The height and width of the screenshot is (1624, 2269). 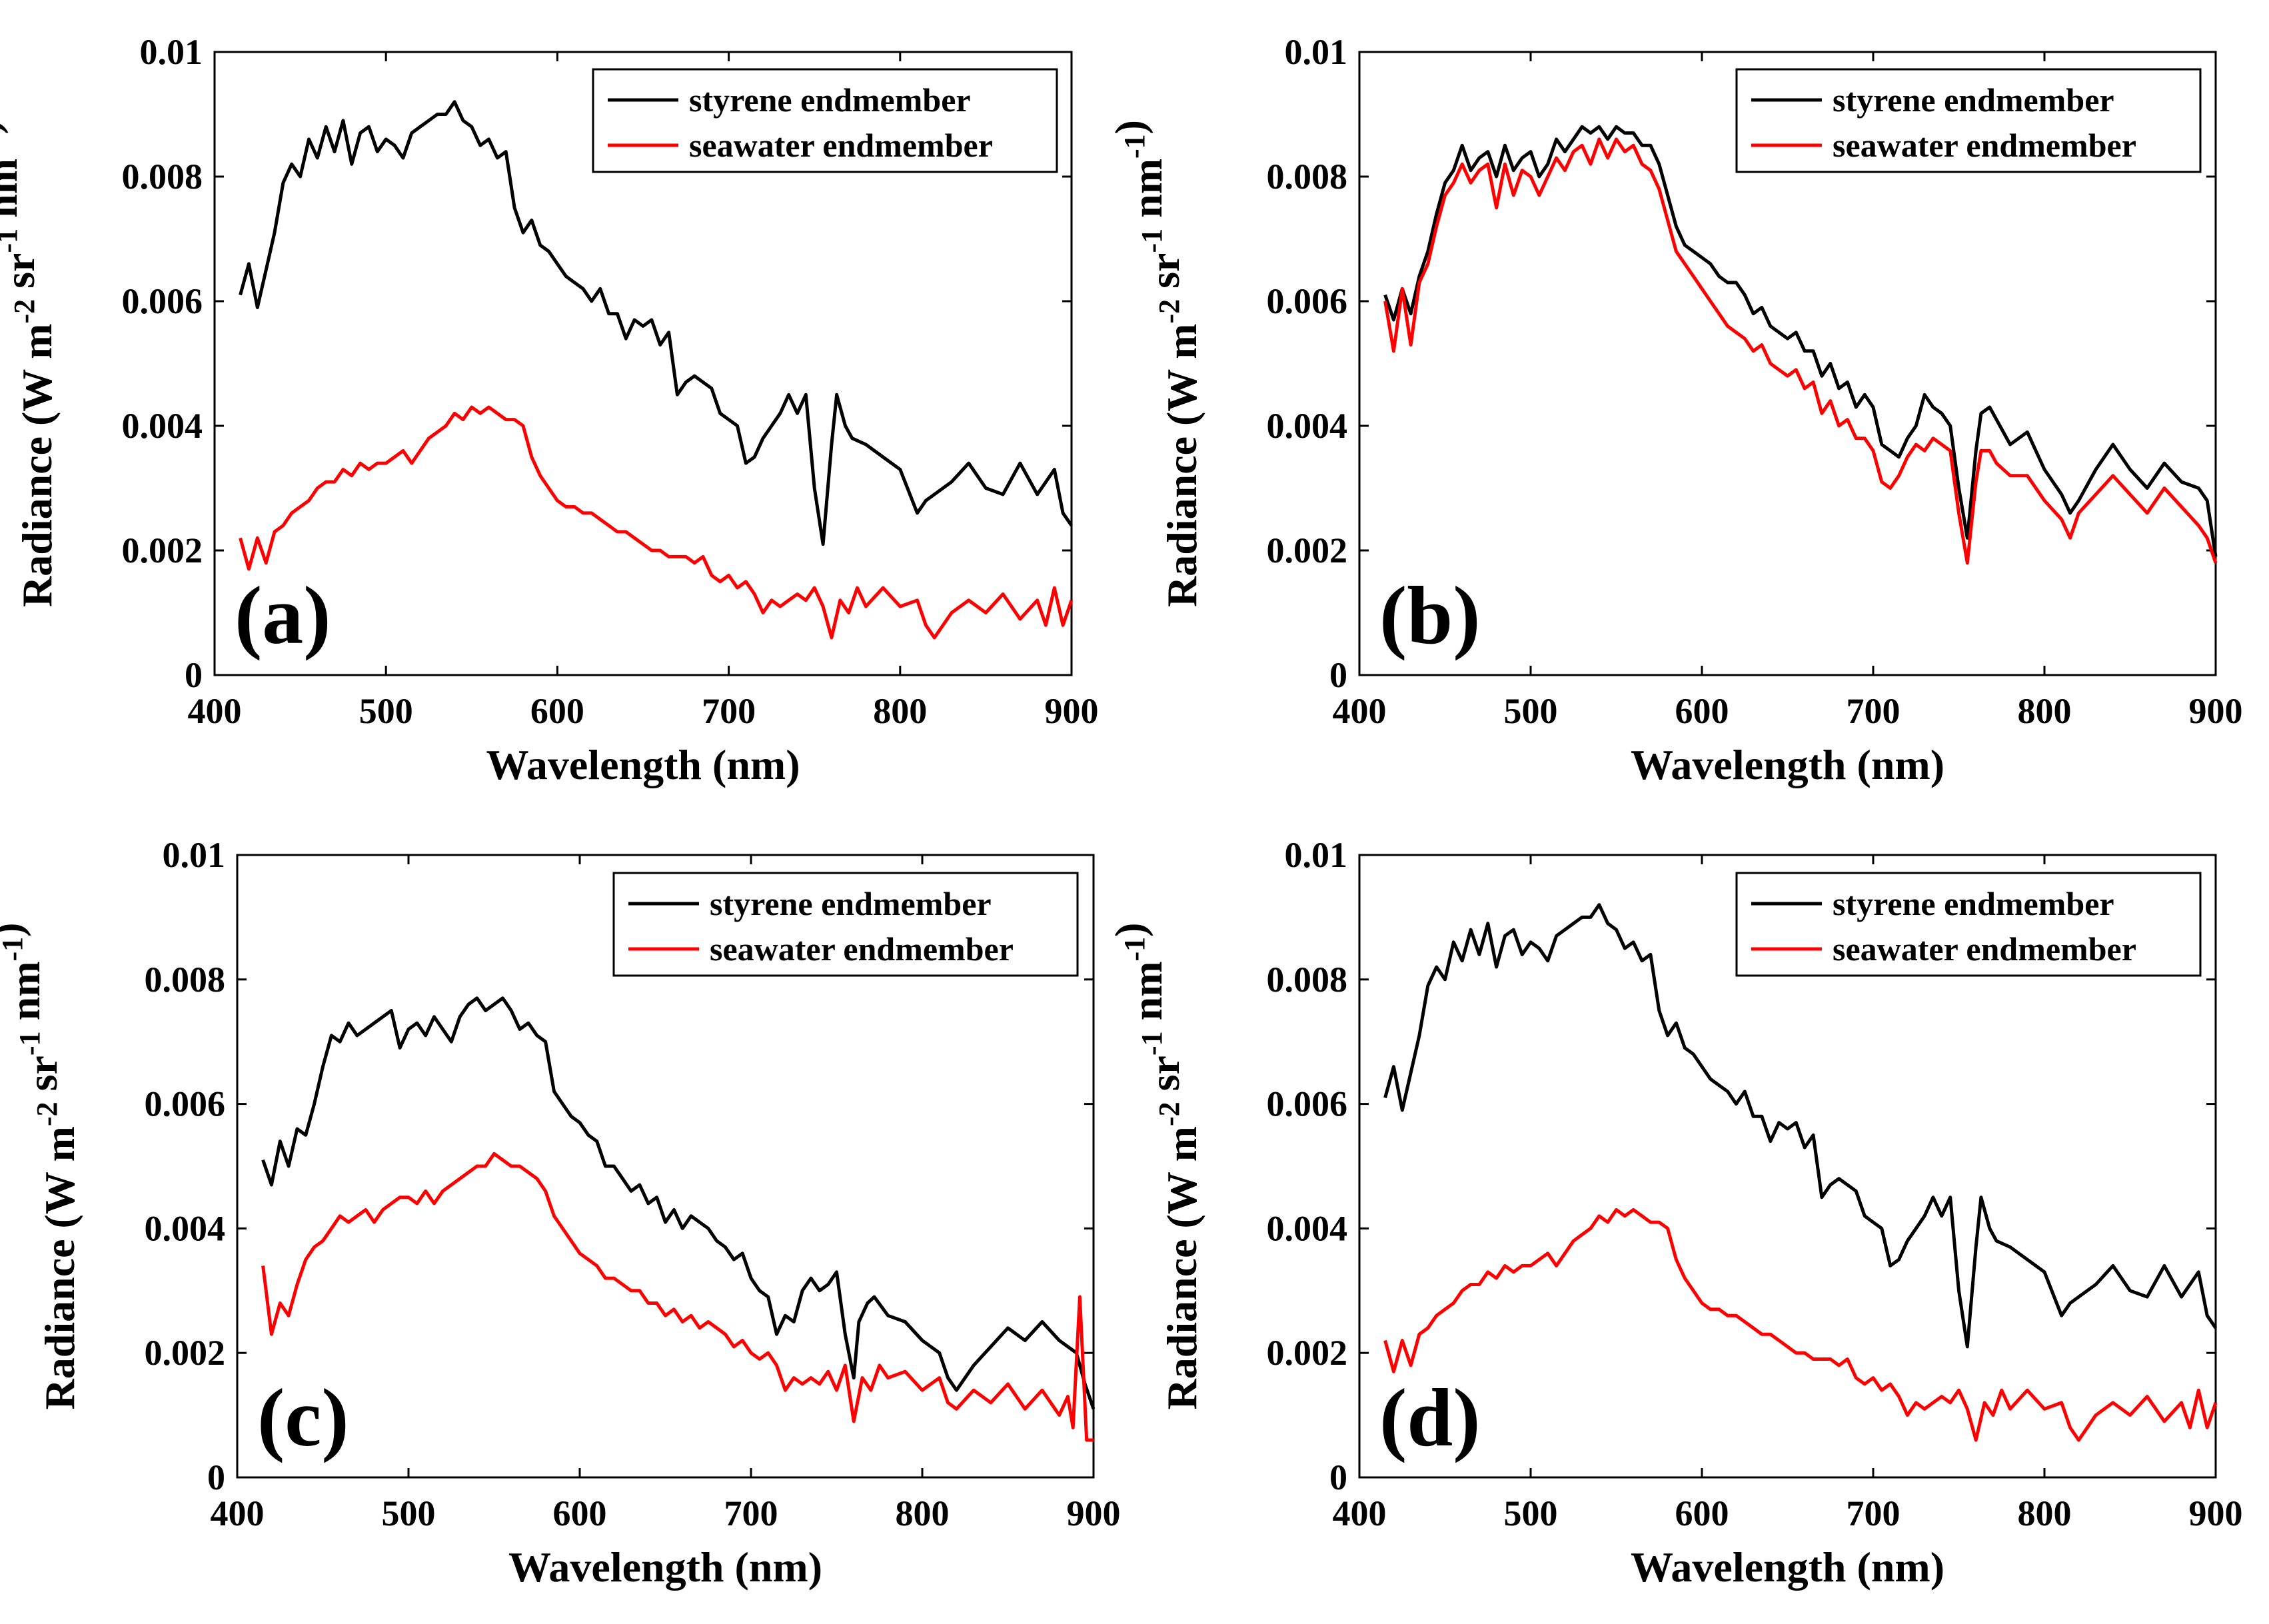 I want to click on panel-label: (c), so click(x=303, y=1417).